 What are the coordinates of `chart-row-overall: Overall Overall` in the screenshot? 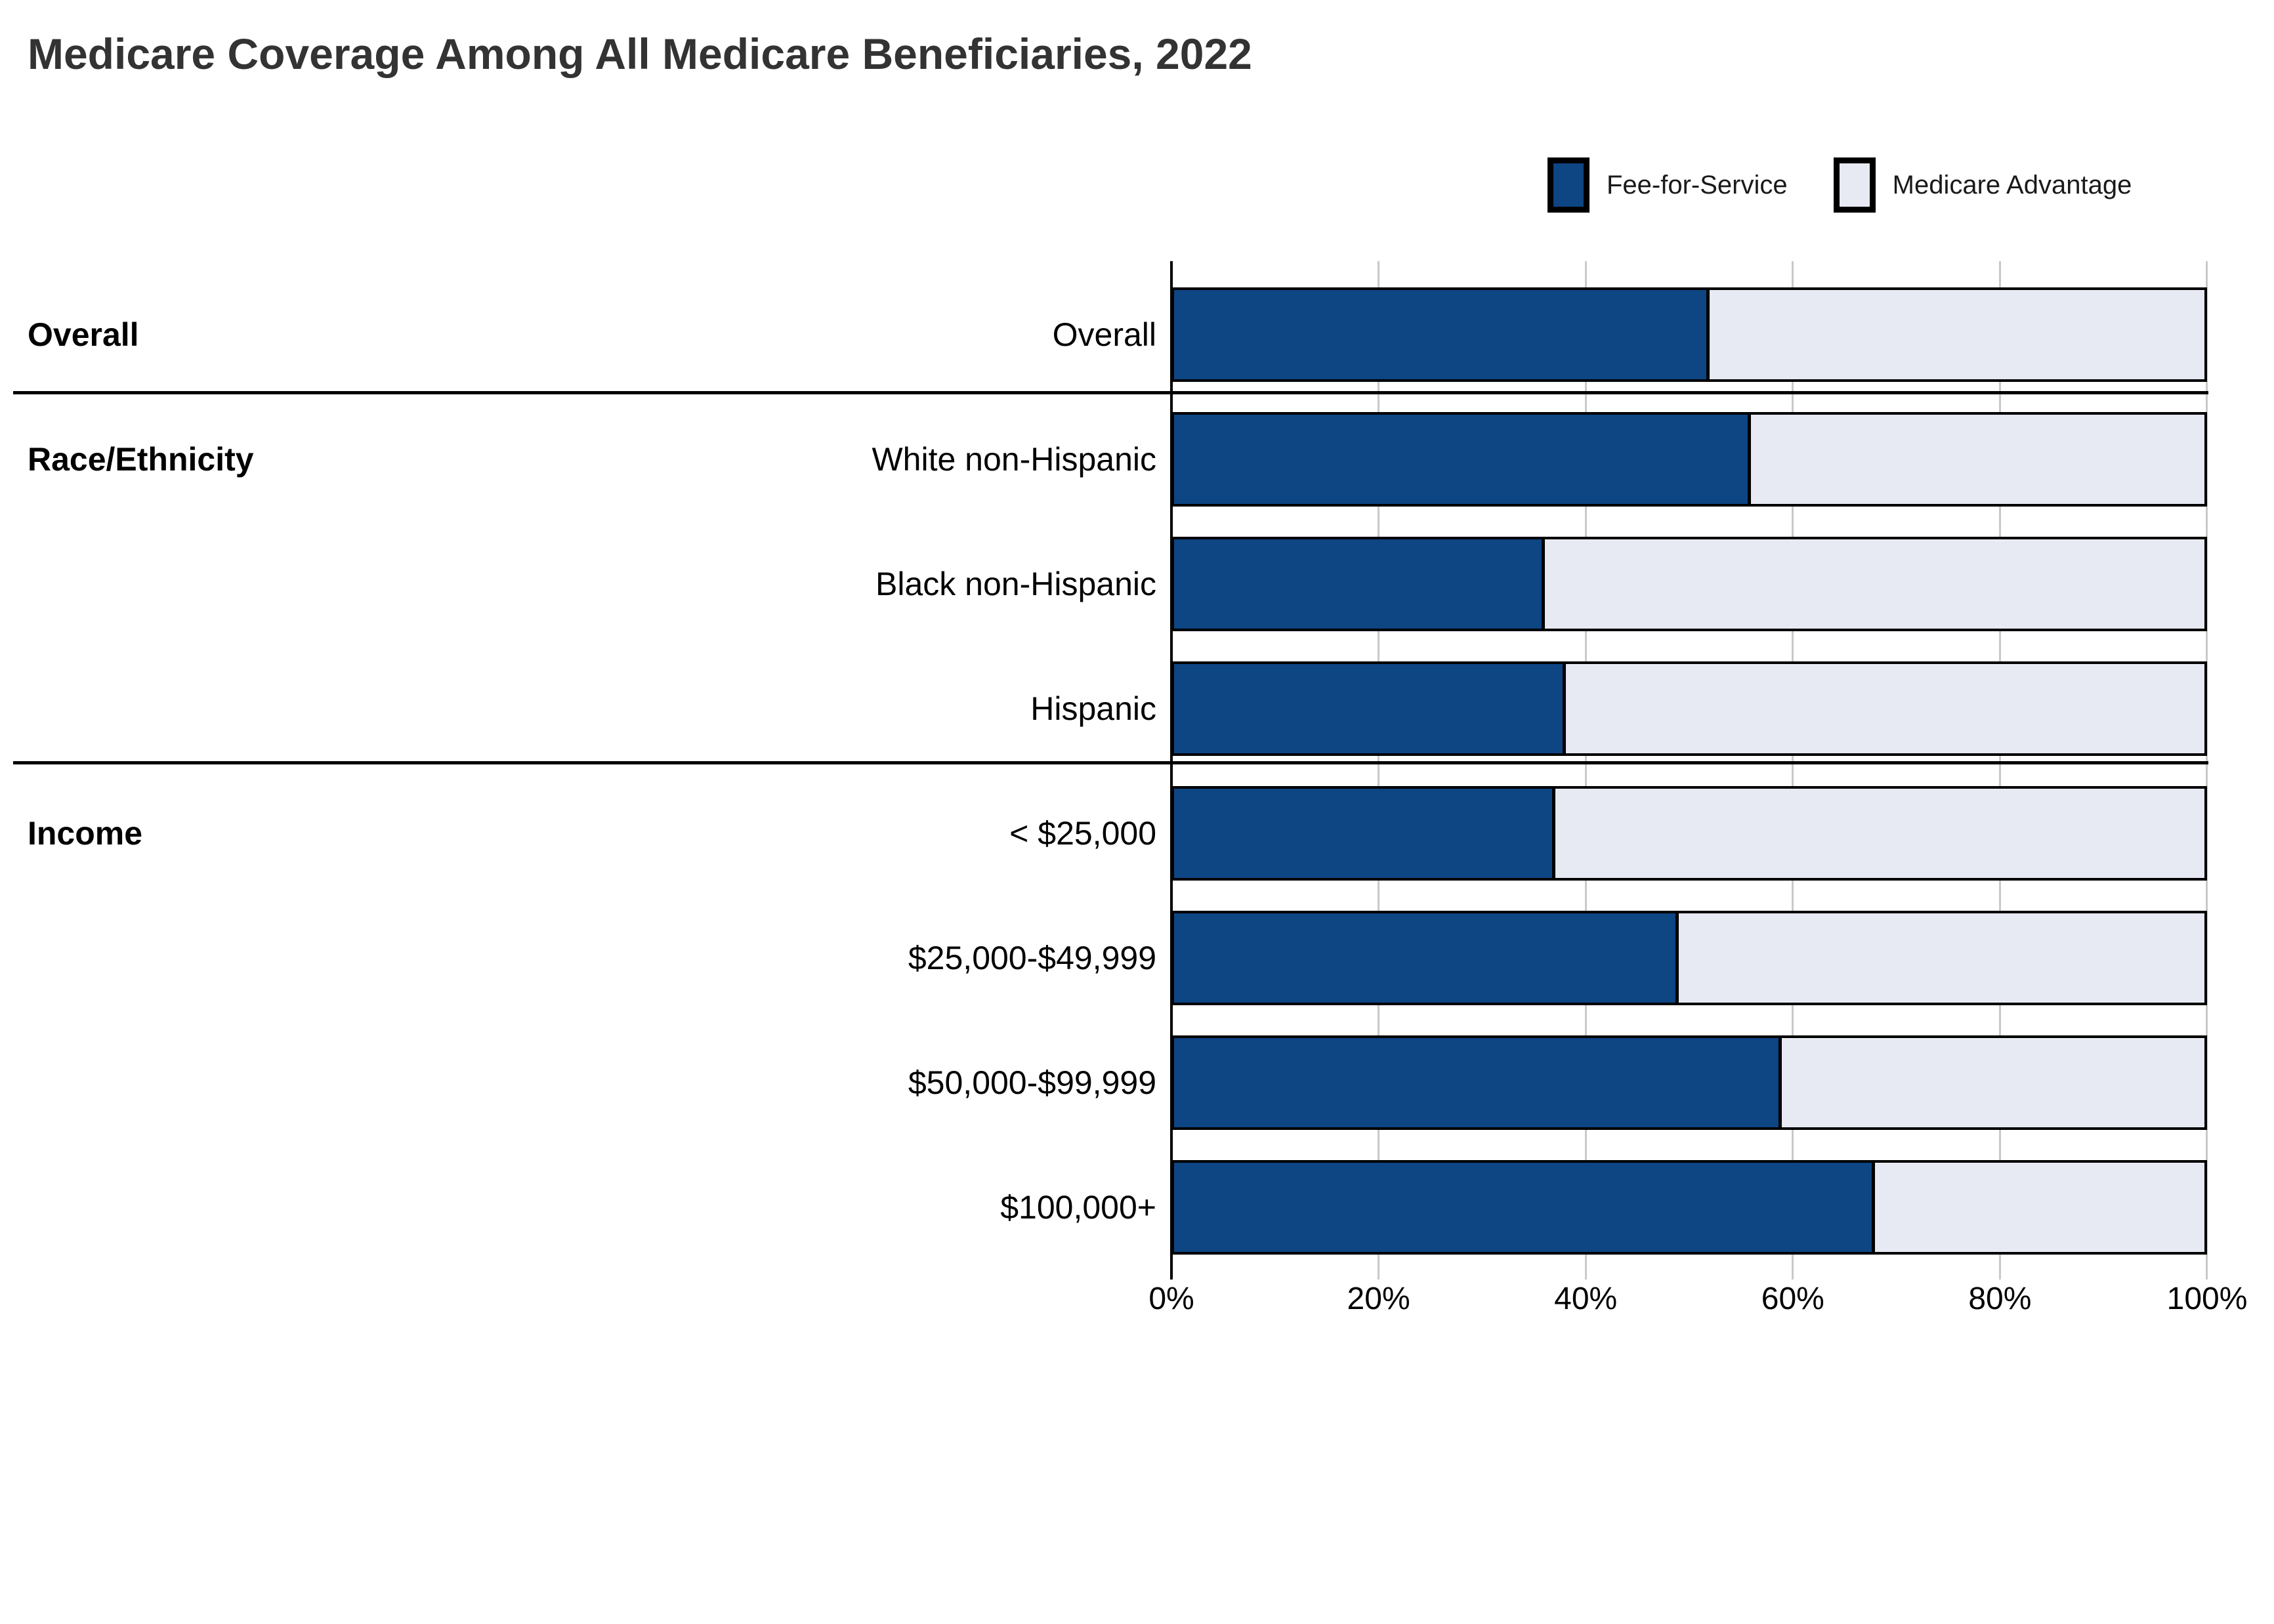 It's located at (1137, 335).